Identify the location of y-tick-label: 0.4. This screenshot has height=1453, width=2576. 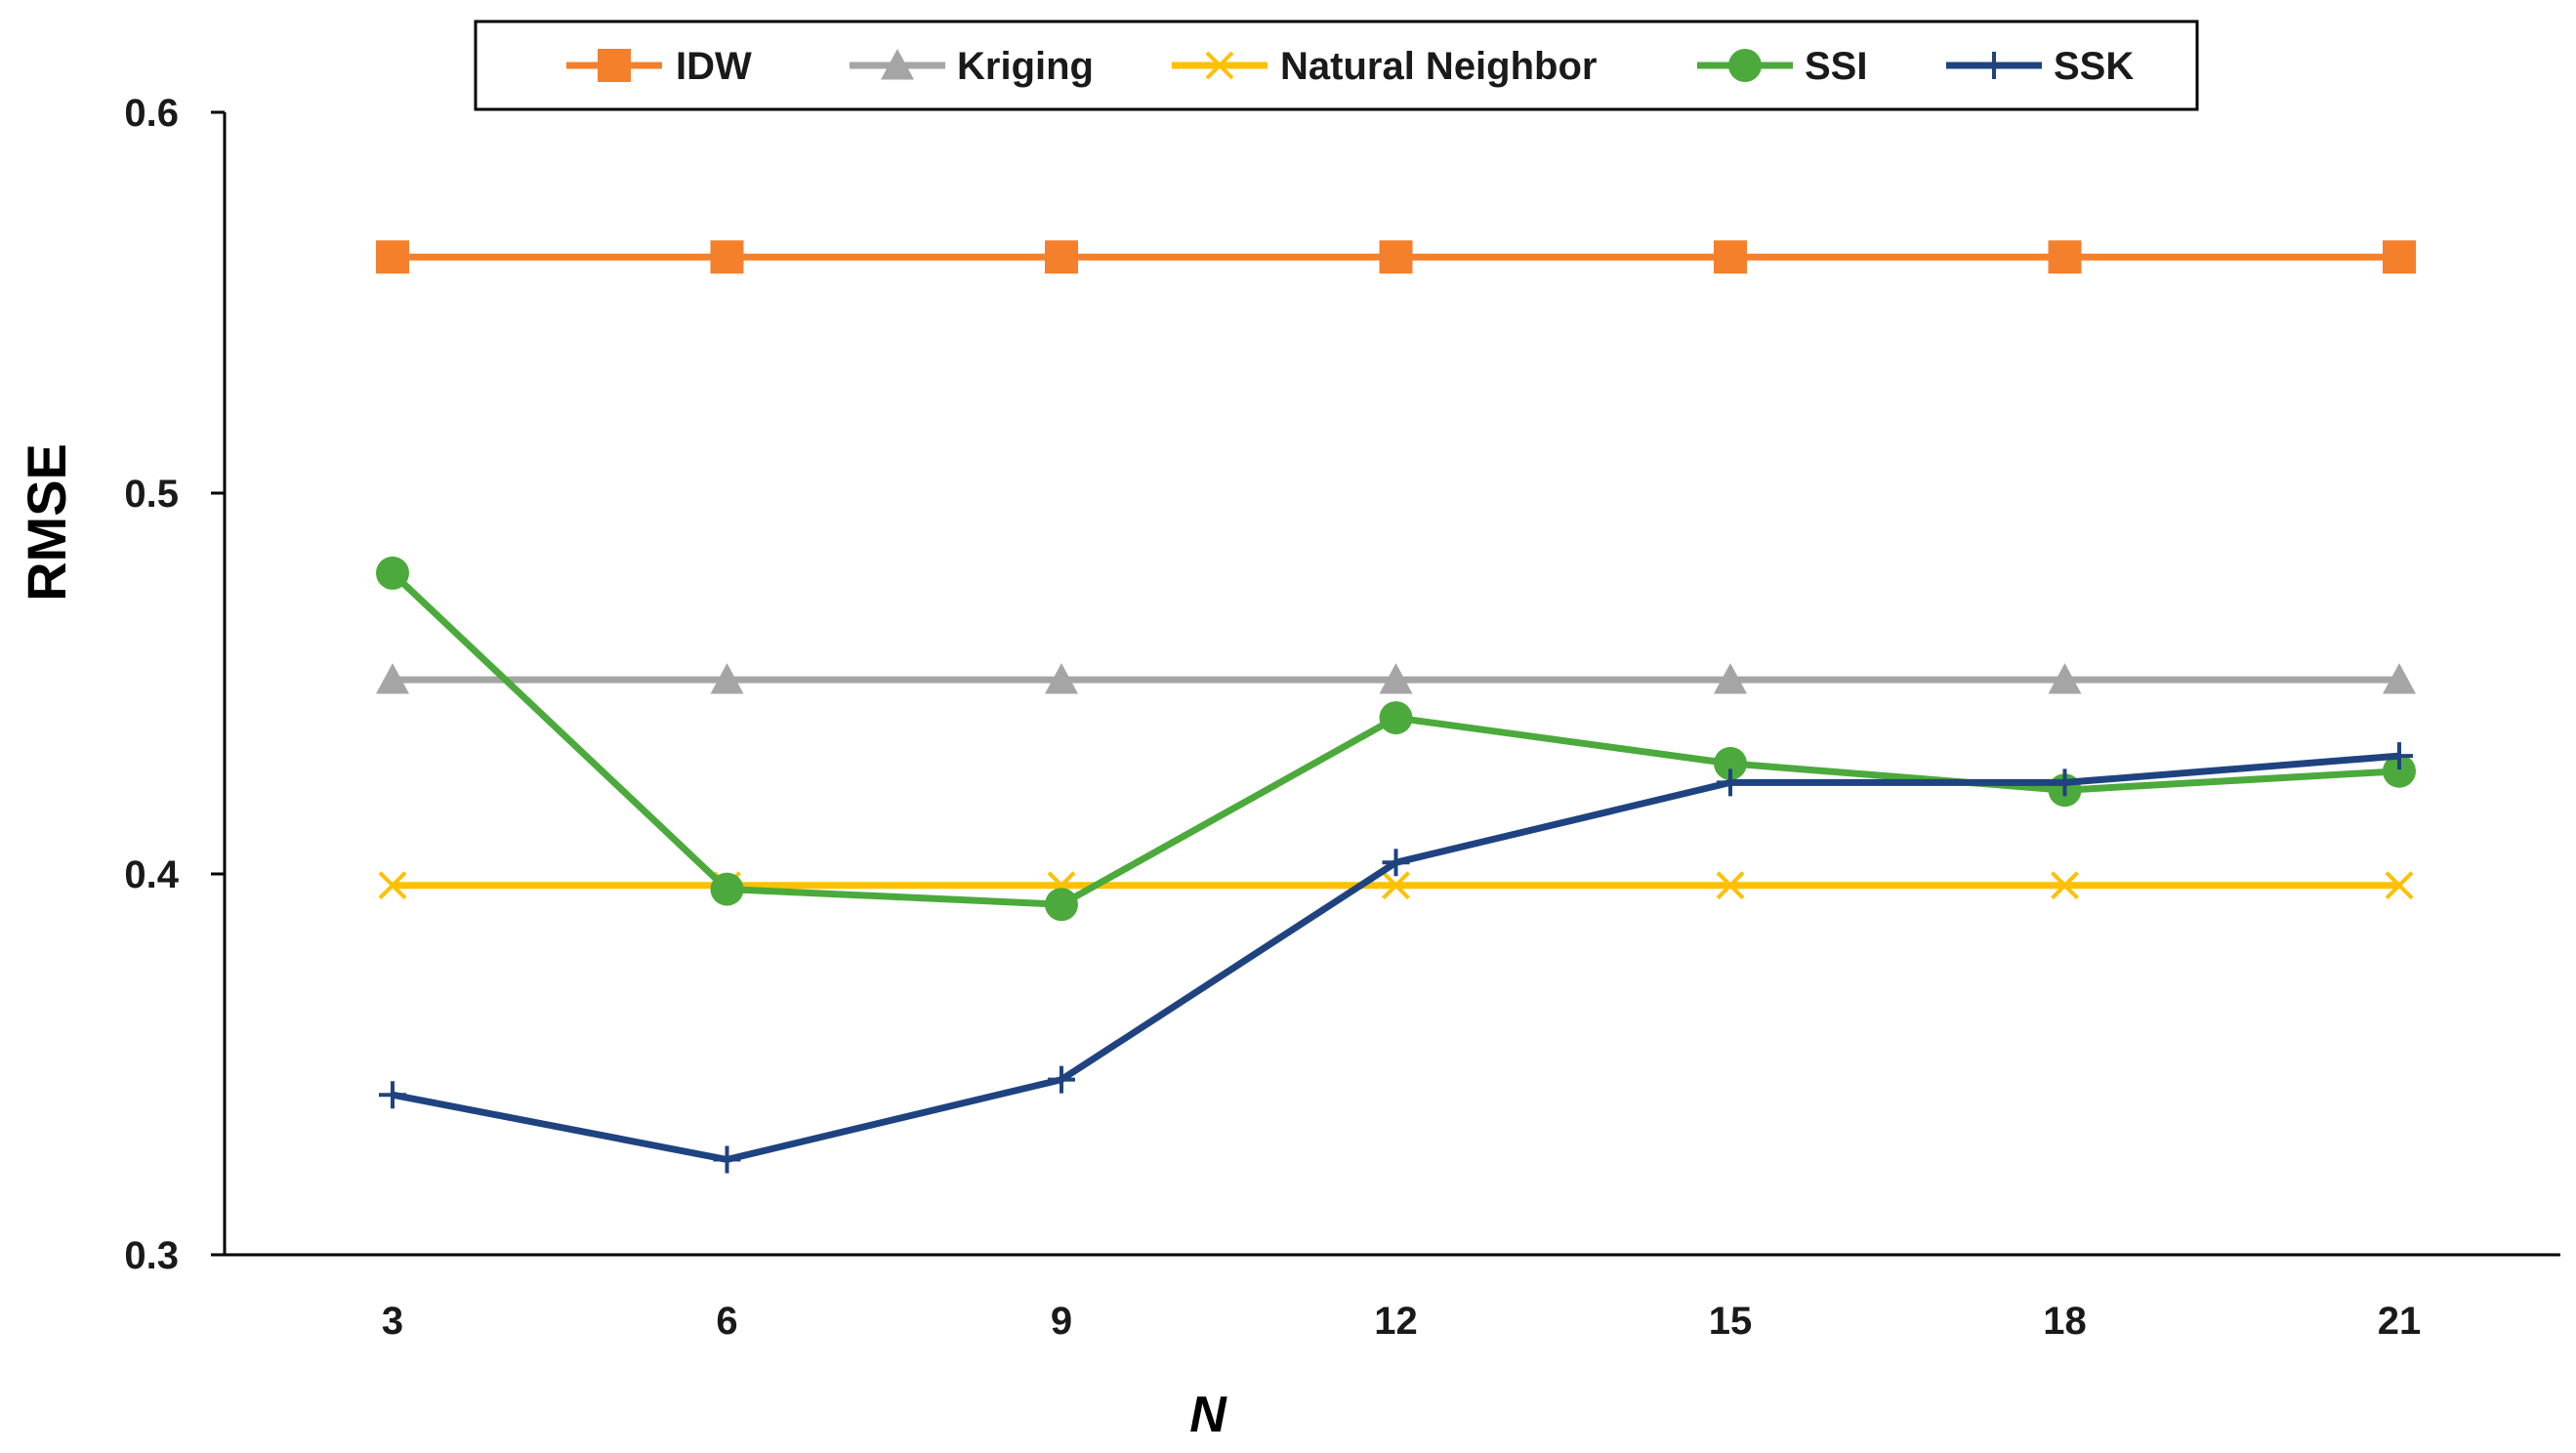
(151, 874).